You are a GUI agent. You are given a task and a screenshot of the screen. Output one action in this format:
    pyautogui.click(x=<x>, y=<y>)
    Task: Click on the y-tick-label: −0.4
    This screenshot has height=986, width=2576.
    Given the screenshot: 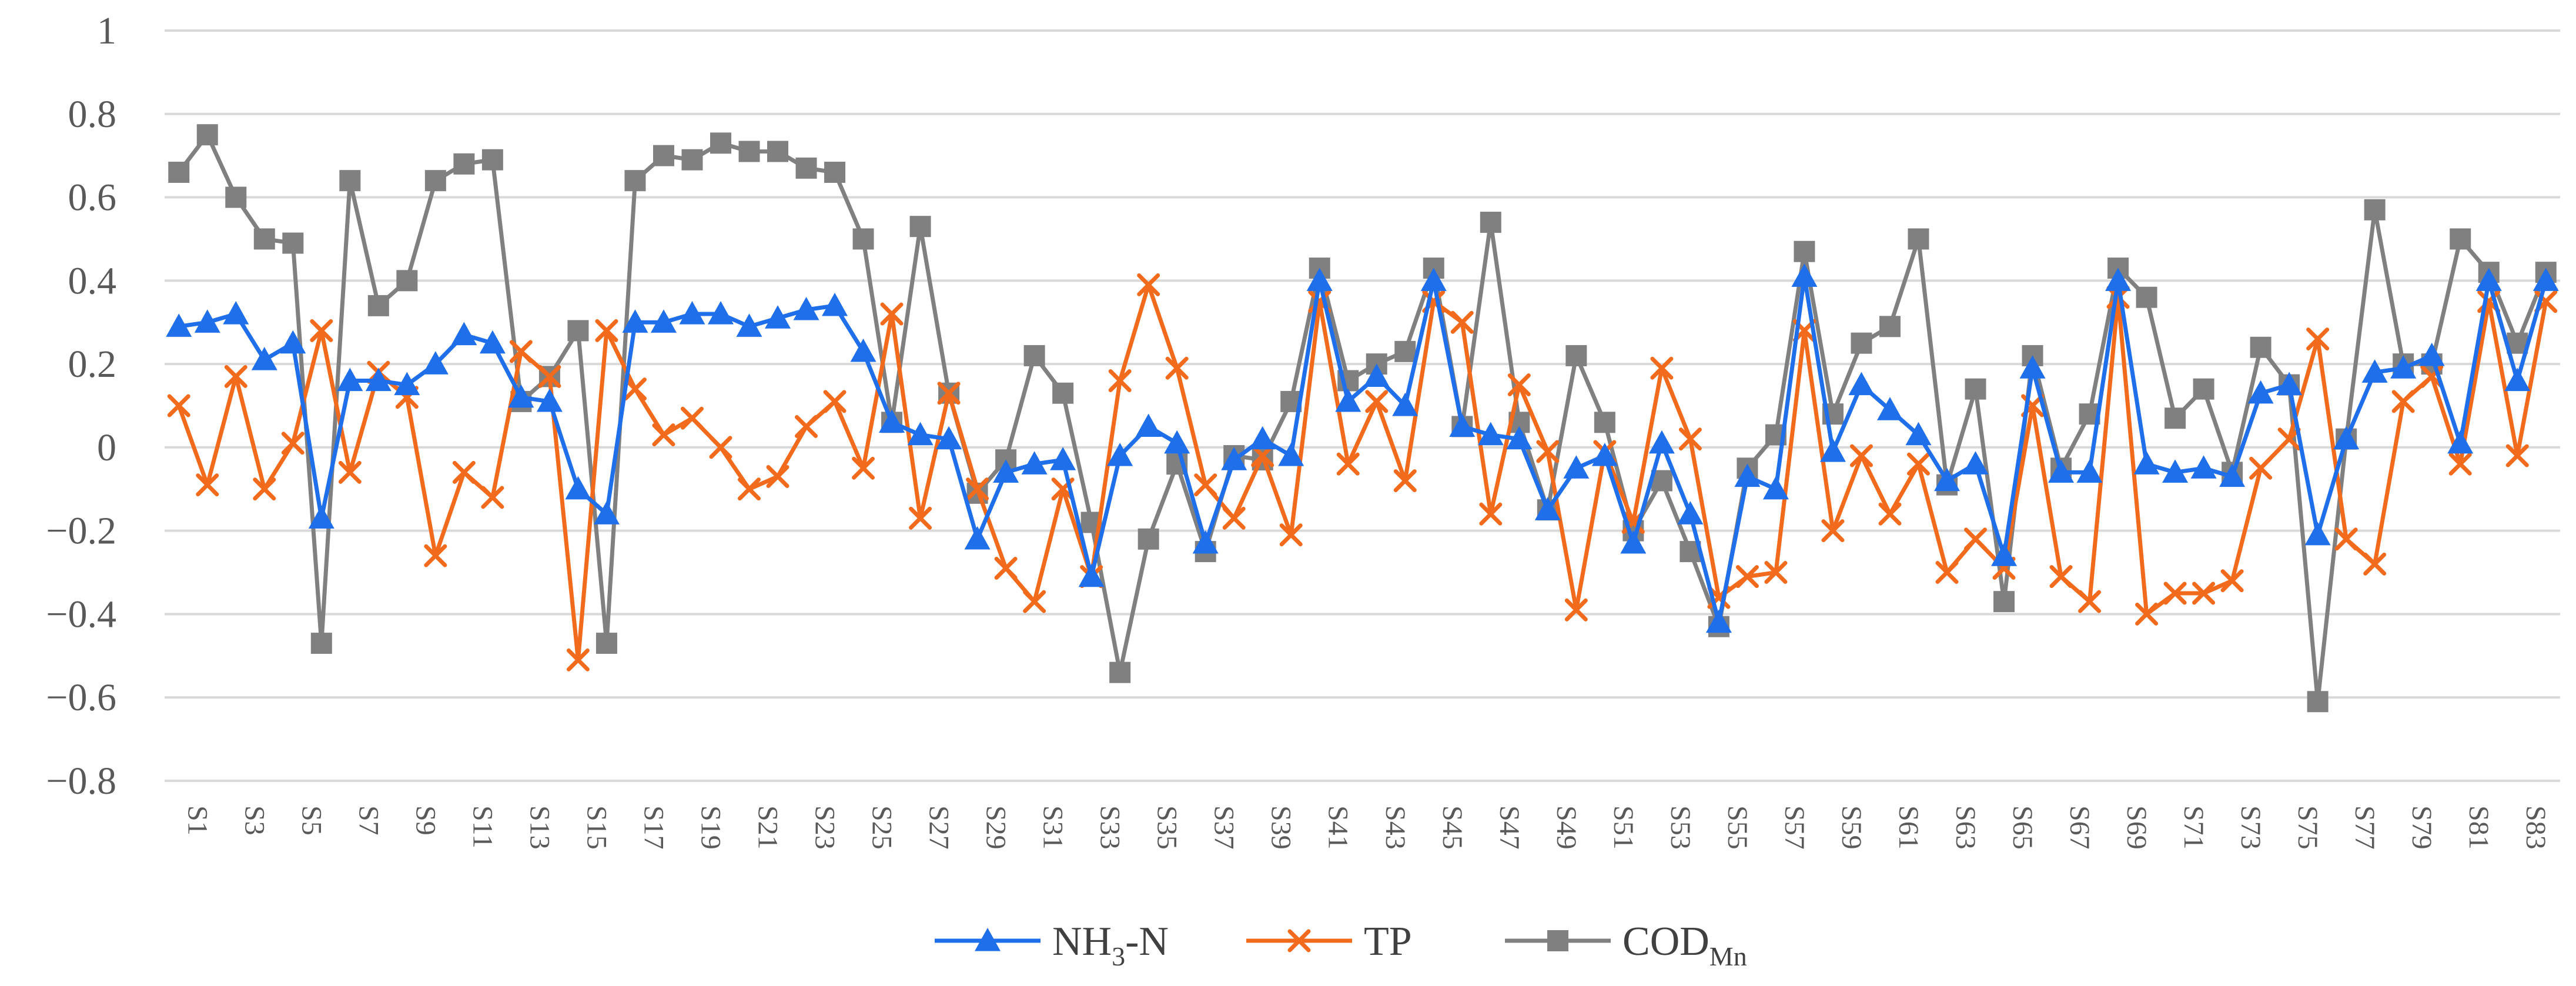 What is the action you would take?
    pyautogui.click(x=81, y=614)
    